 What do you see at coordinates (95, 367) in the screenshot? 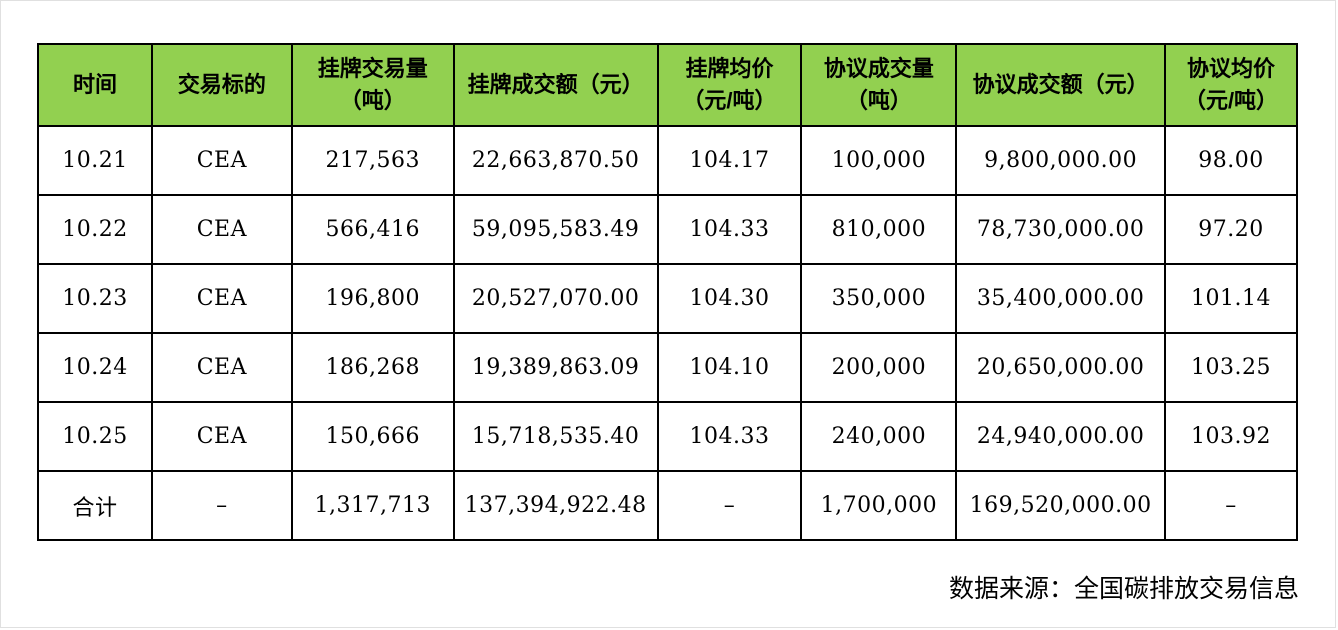
I see `cell-date: 10.24` at bounding box center [95, 367].